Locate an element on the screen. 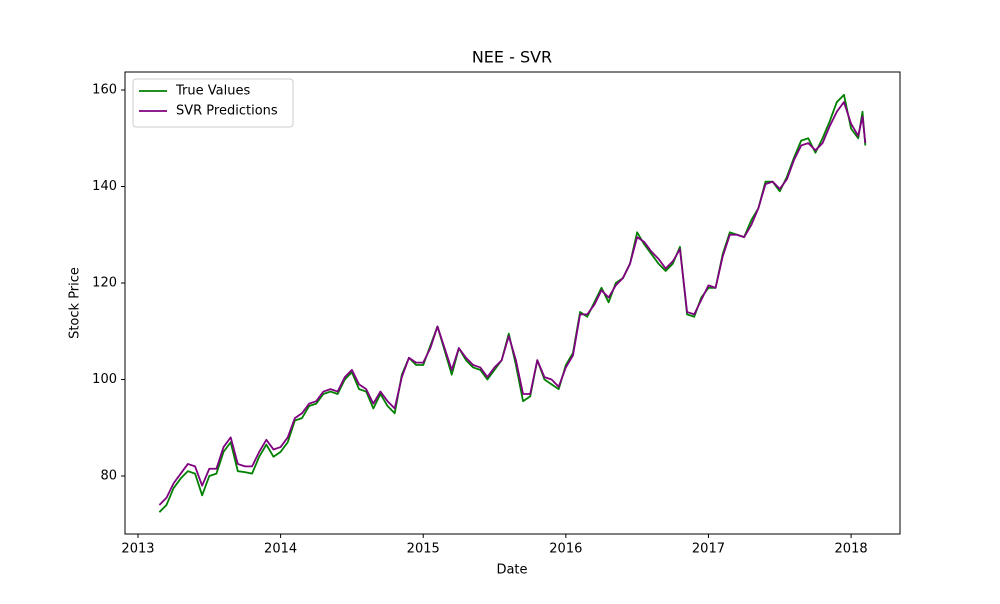  y-tick-label: 120 is located at coordinates (104, 283).